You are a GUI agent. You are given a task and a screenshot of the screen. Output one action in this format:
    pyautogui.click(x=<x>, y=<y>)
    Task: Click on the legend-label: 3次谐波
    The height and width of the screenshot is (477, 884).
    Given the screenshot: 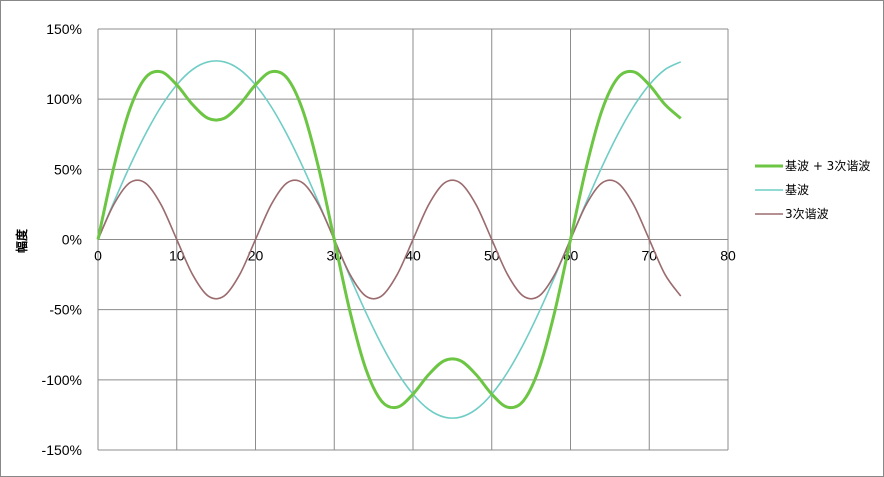 What is the action you would take?
    pyautogui.click(x=807, y=214)
    